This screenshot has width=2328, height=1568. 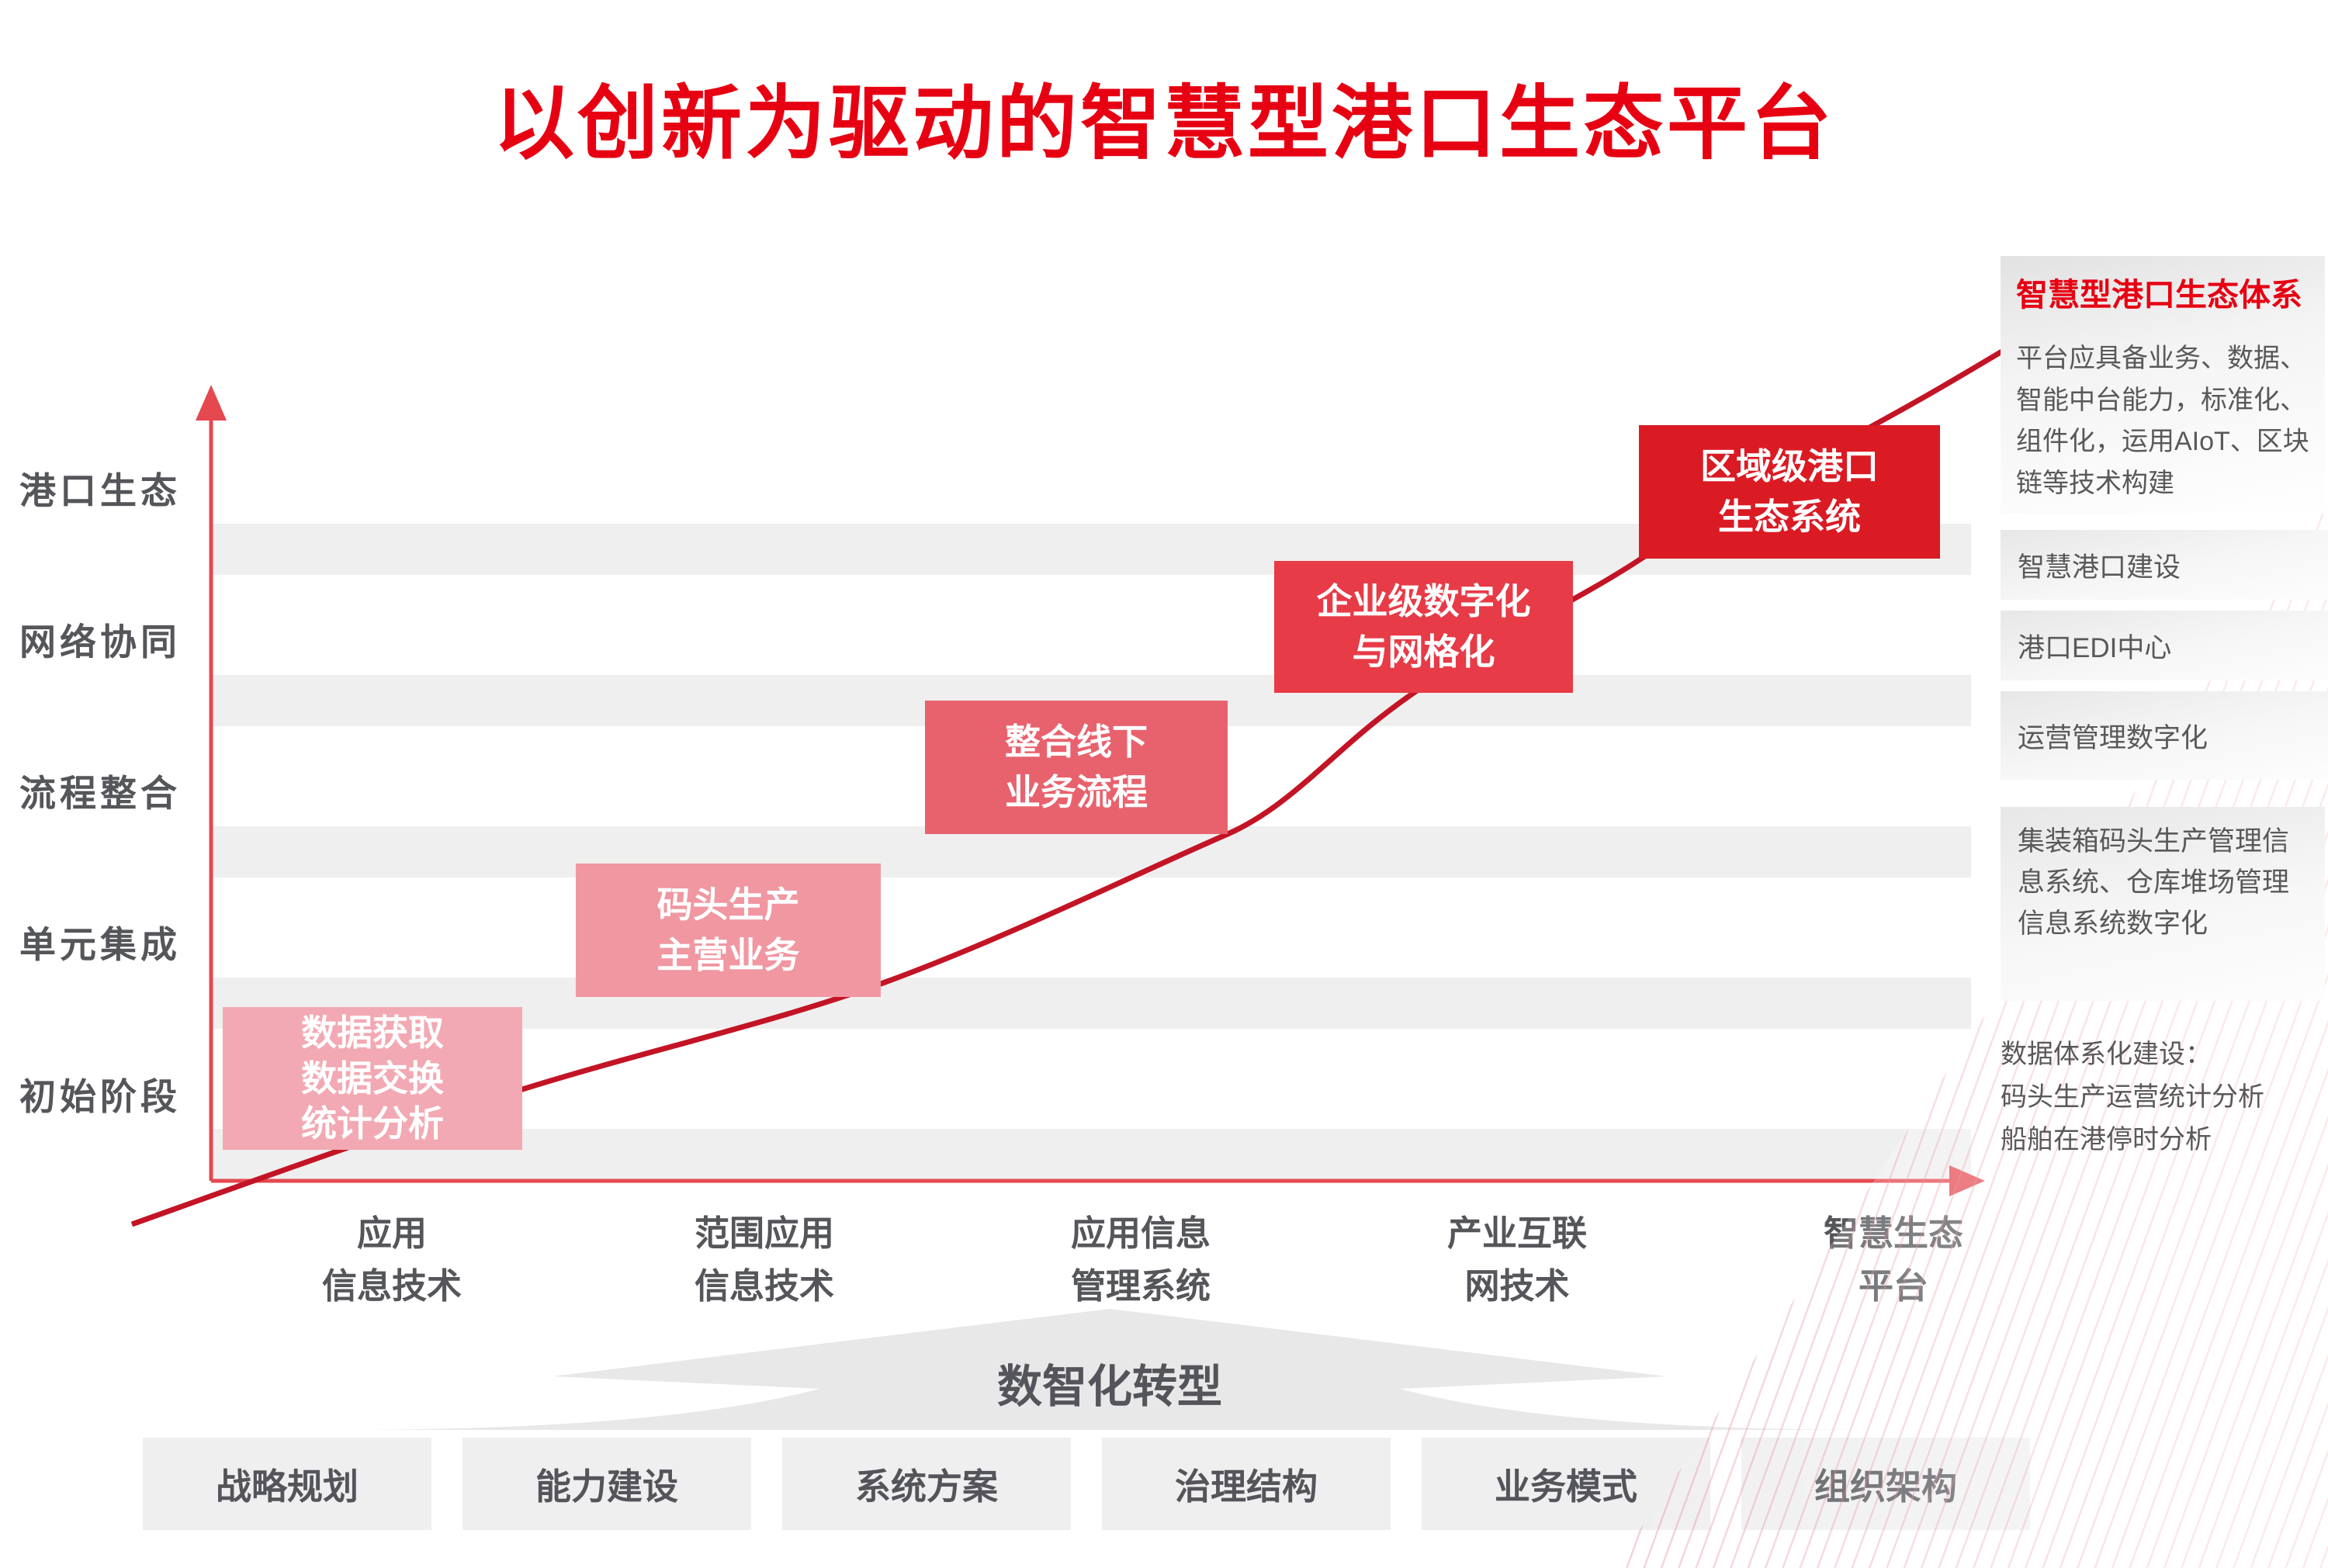 I want to click on stage-box-line: 主营业务, so click(x=728, y=955).